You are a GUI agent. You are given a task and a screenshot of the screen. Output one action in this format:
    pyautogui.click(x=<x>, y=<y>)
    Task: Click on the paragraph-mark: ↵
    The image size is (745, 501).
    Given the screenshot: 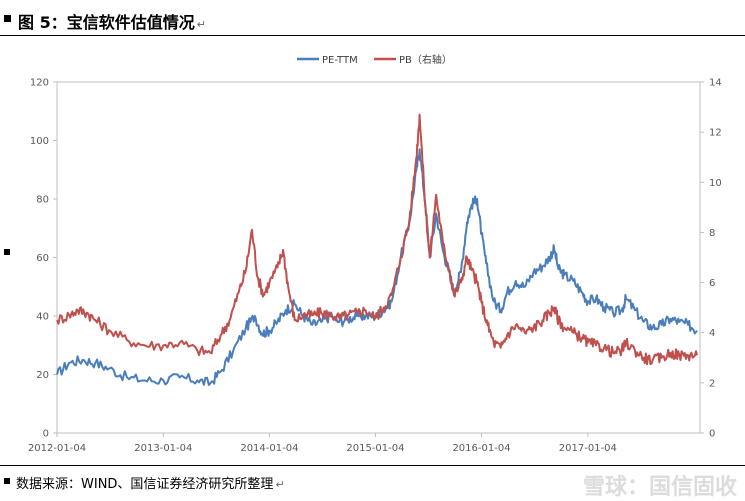 What is the action you would take?
    pyautogui.click(x=201, y=24)
    